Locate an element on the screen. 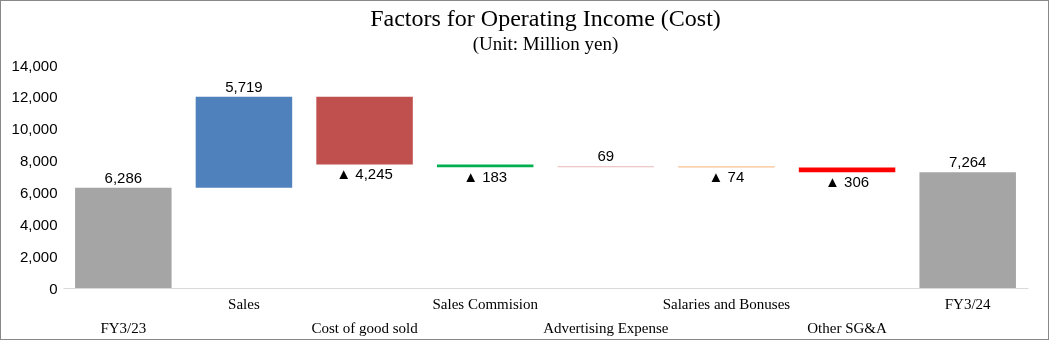 The width and height of the screenshot is (1051, 342). data-label: 69 is located at coordinates (606, 156).